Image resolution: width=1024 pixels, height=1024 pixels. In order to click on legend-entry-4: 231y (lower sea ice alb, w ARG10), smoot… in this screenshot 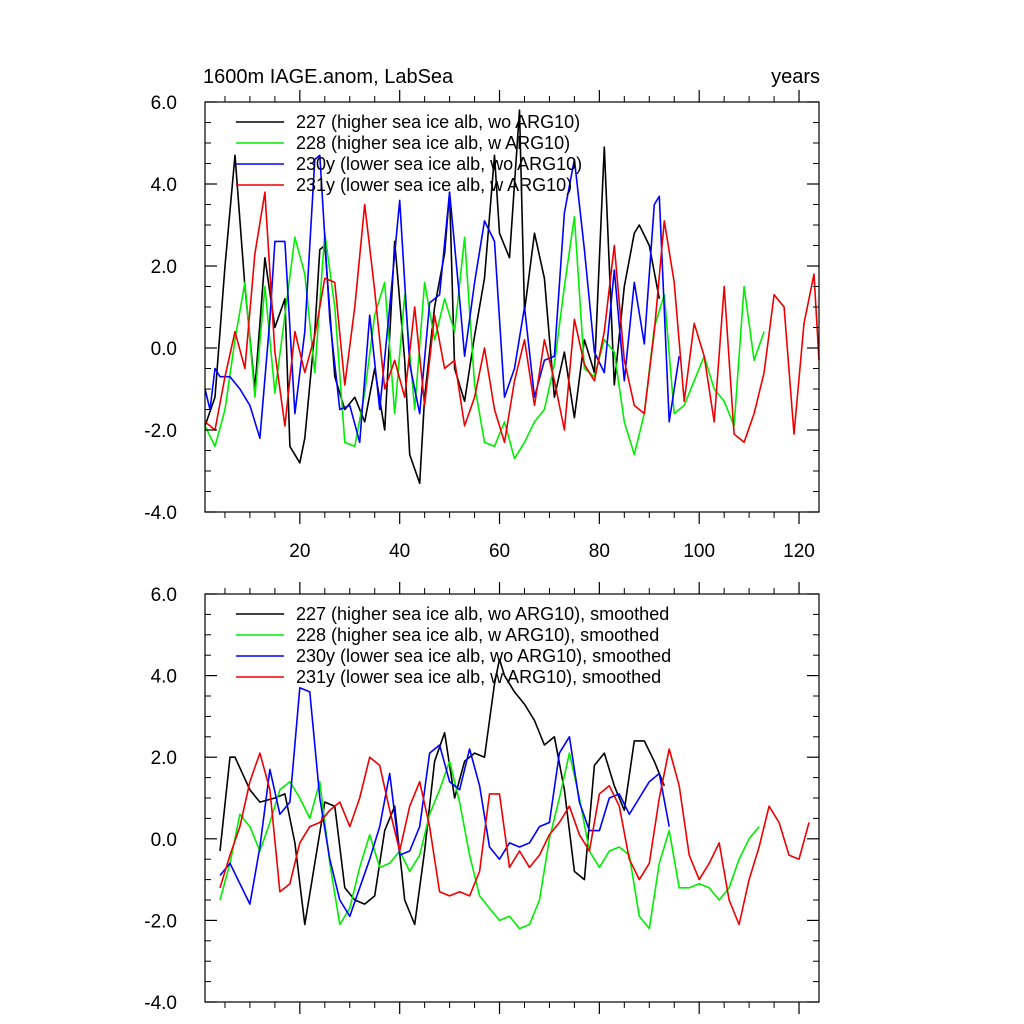, I will do `click(478, 677)`.